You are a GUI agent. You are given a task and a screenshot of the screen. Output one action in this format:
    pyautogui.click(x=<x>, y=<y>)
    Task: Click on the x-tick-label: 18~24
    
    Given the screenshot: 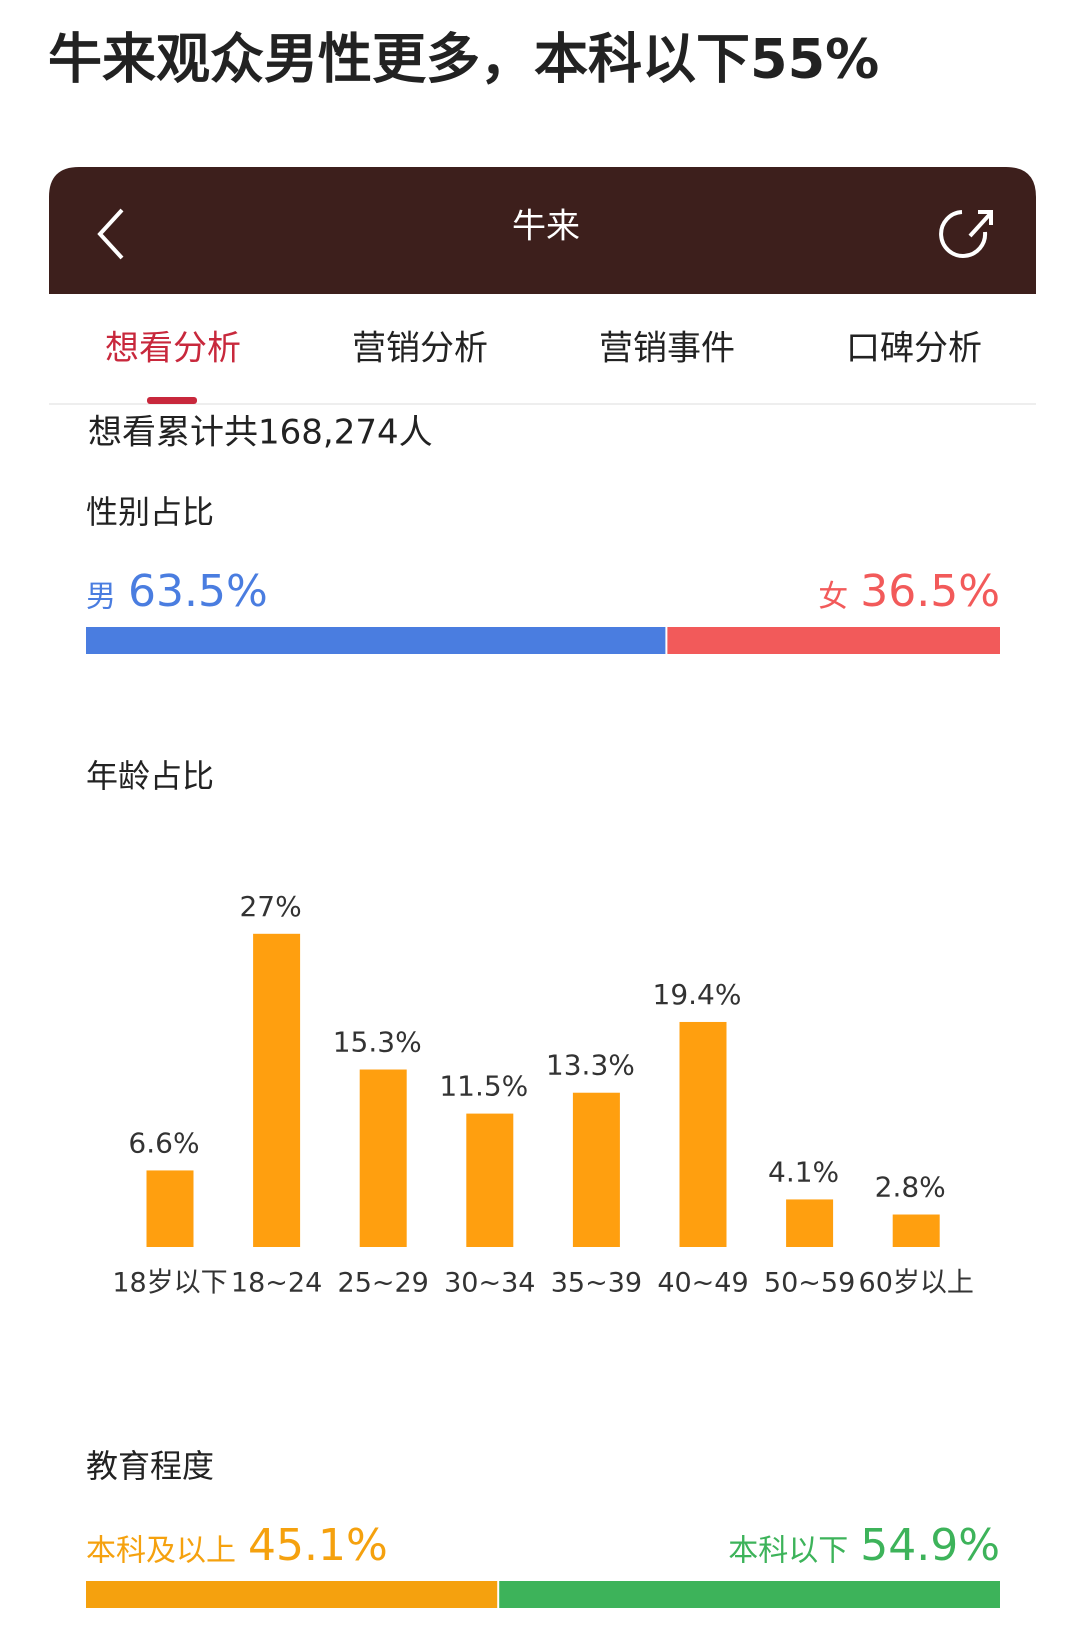 What is the action you would take?
    pyautogui.click(x=276, y=1283)
    